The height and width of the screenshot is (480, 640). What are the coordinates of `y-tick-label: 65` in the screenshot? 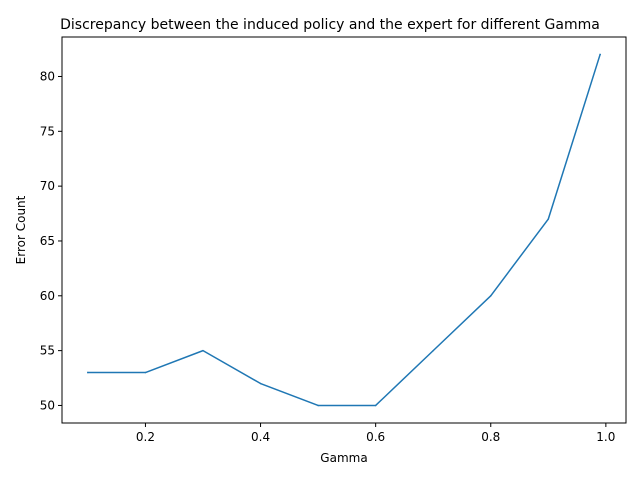 It's located at (47, 241).